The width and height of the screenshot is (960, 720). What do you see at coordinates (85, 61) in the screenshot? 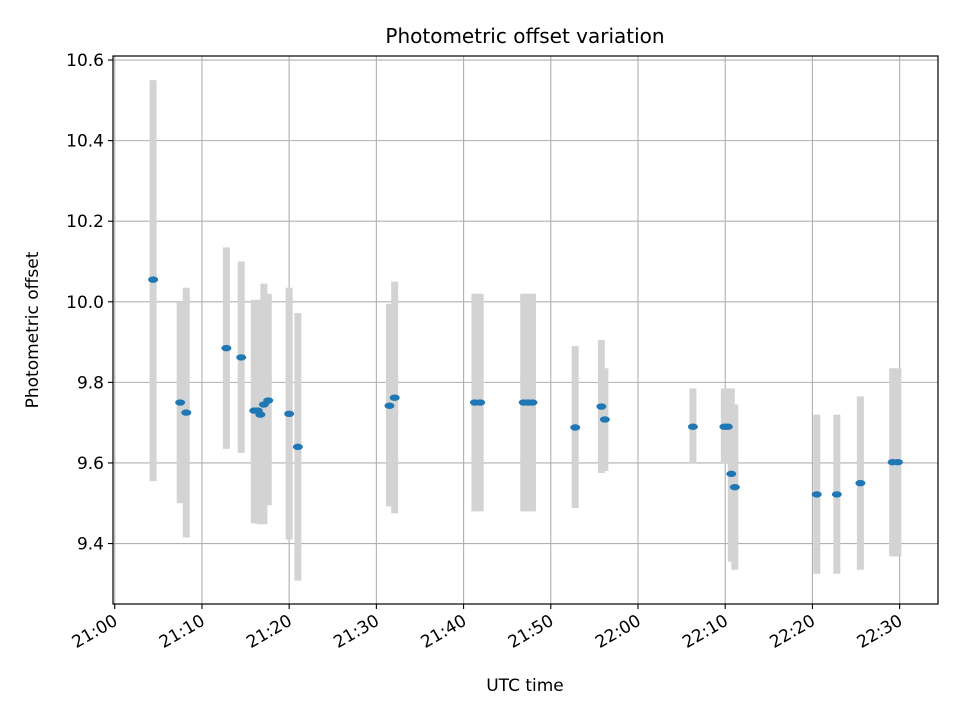
I see `y-tick-label: 10.6` at bounding box center [85, 61].